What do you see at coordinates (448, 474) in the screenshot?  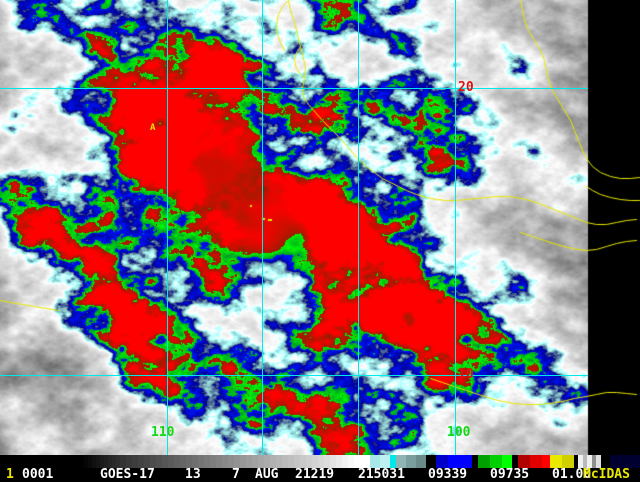 I see `center-latitude: 09339` at bounding box center [448, 474].